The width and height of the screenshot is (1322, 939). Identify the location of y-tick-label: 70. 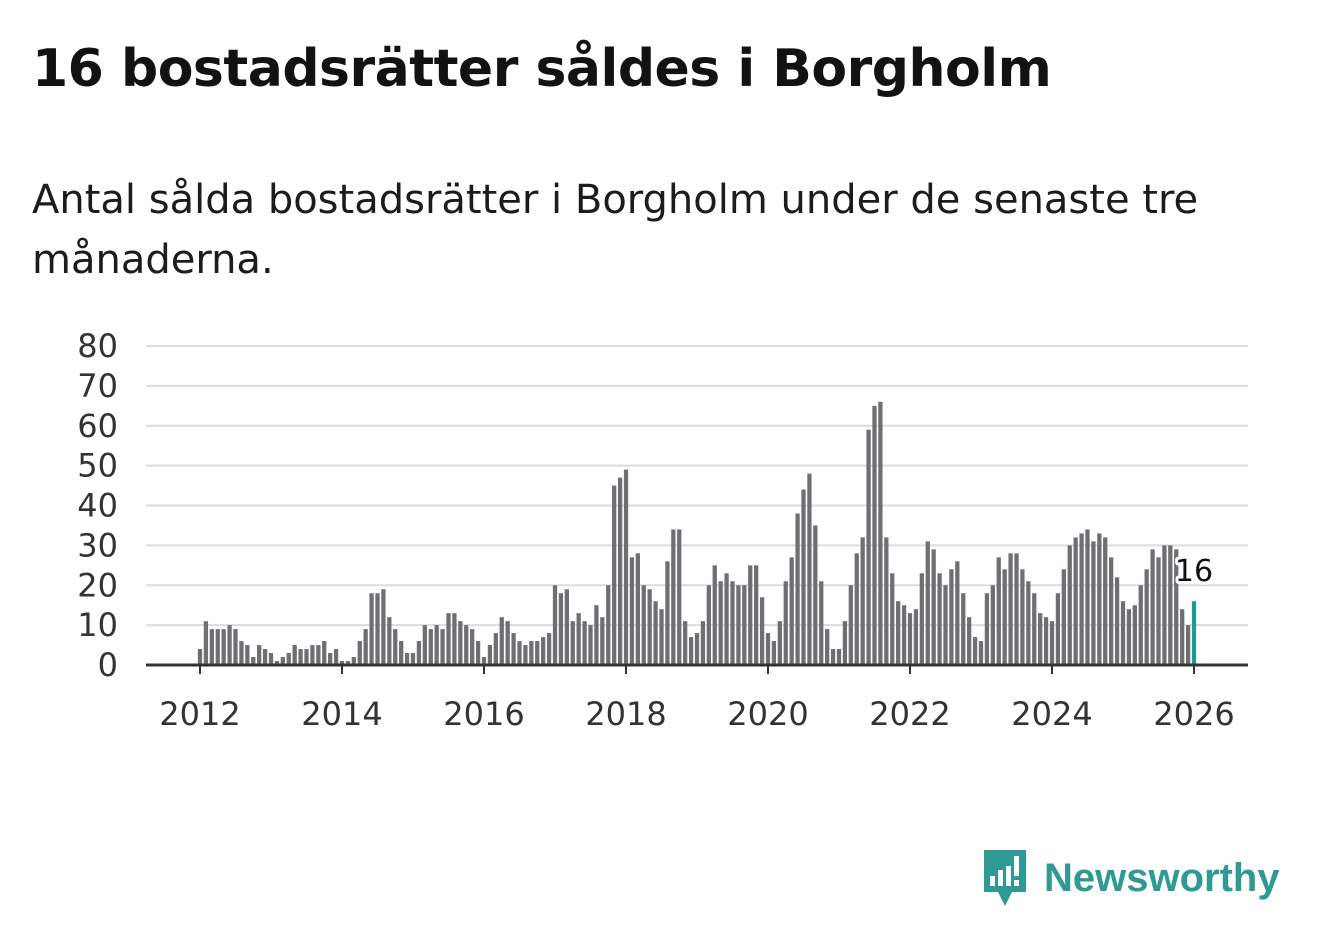
(97, 386).